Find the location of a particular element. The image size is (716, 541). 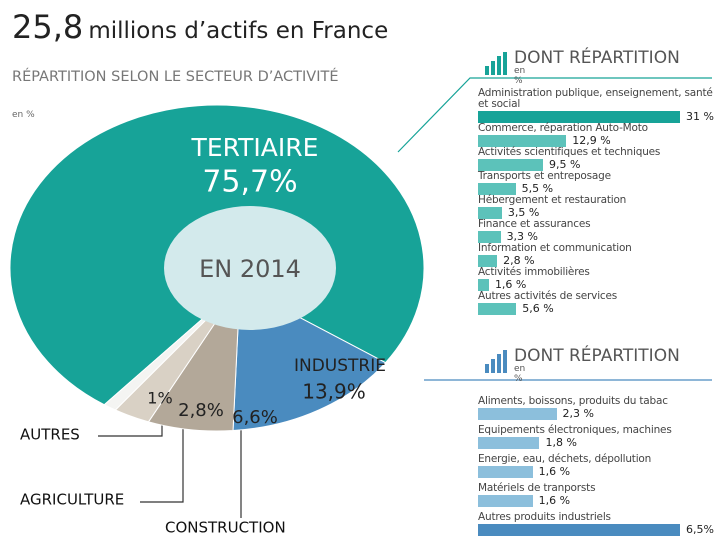

bar-label: Matériels de tranporsts is located at coordinates (537, 488).